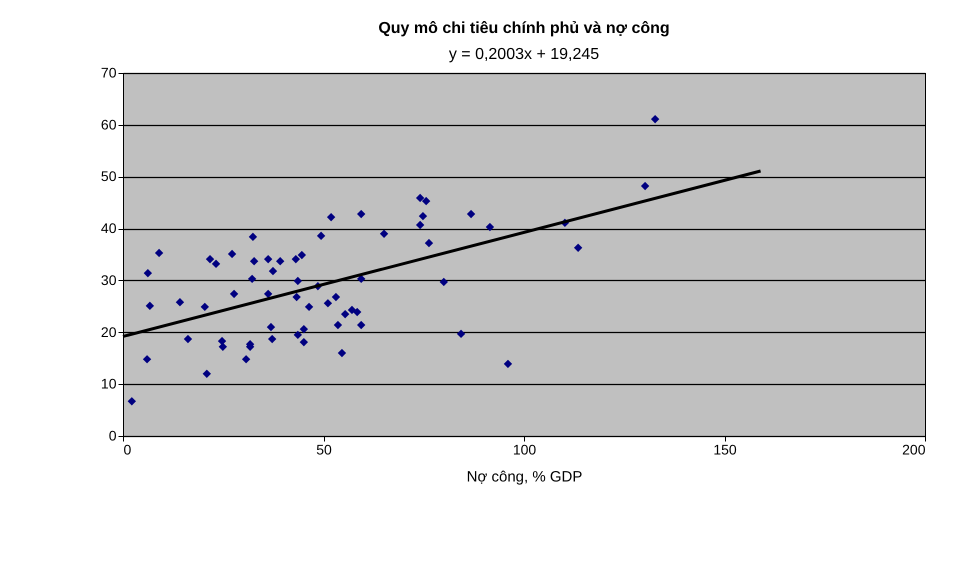  What do you see at coordinates (108, 124) in the screenshot?
I see `y-tick-label: 60` at bounding box center [108, 124].